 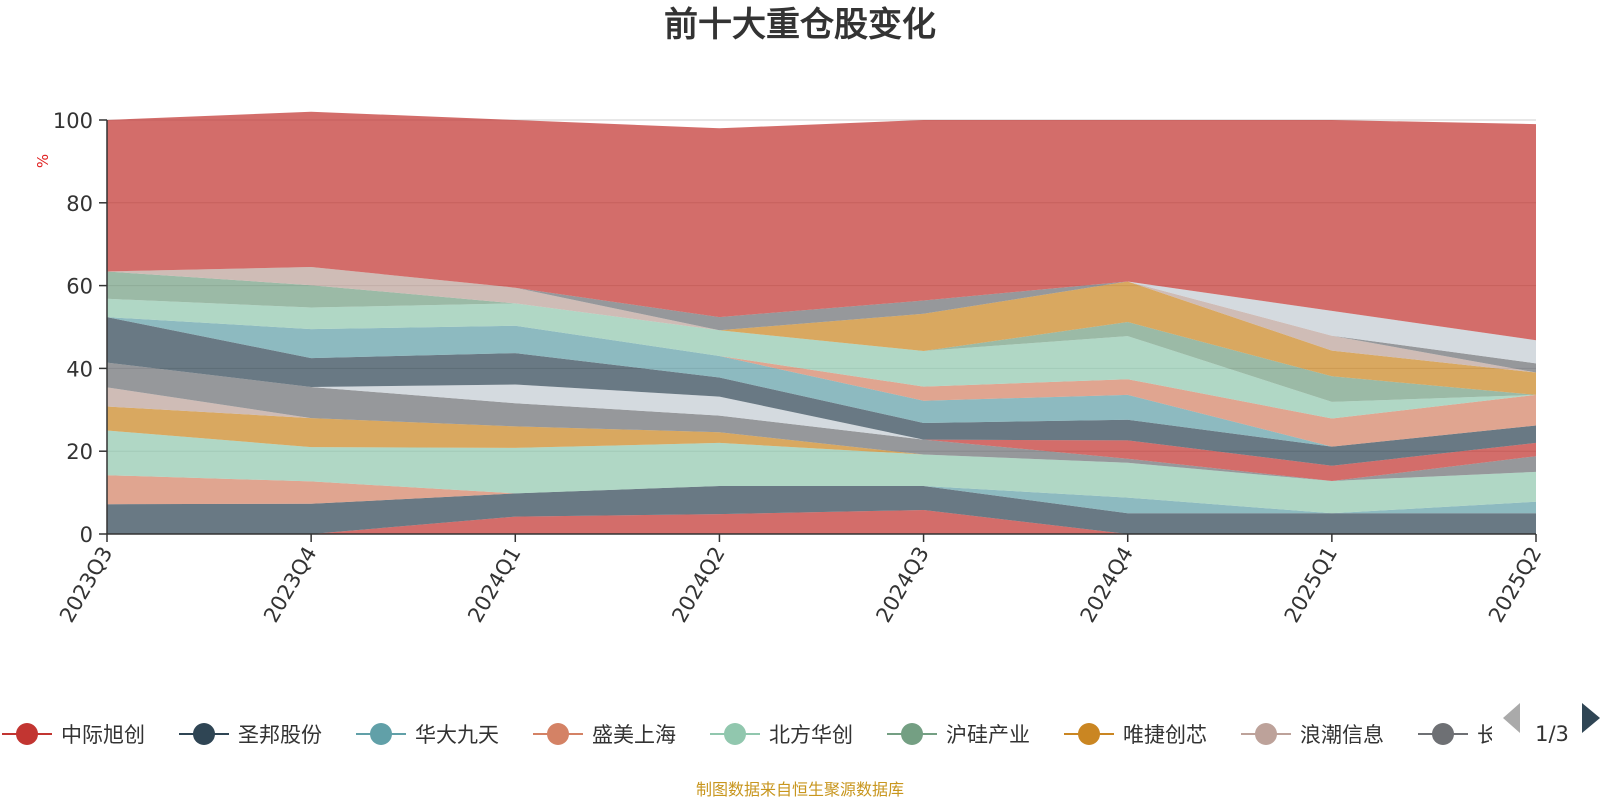 I want to click on y-tick-label: 40, so click(x=79, y=369).